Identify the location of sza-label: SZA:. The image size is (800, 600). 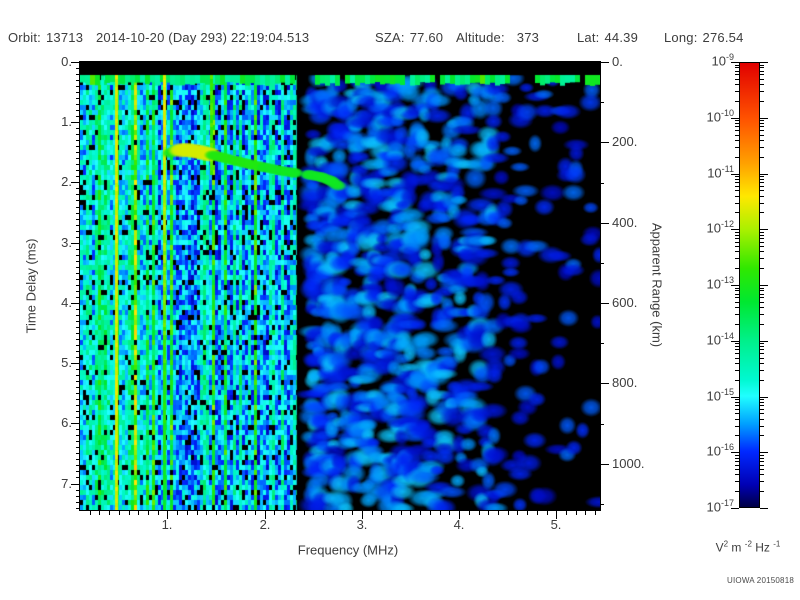
(390, 37).